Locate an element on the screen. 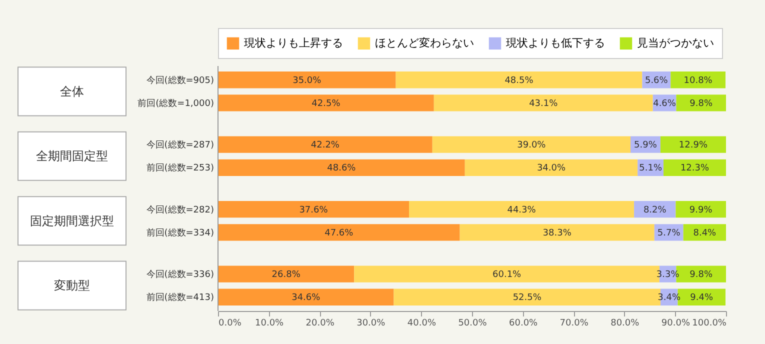 This screenshot has height=344, width=765. data-label: 12.3% is located at coordinates (695, 169).